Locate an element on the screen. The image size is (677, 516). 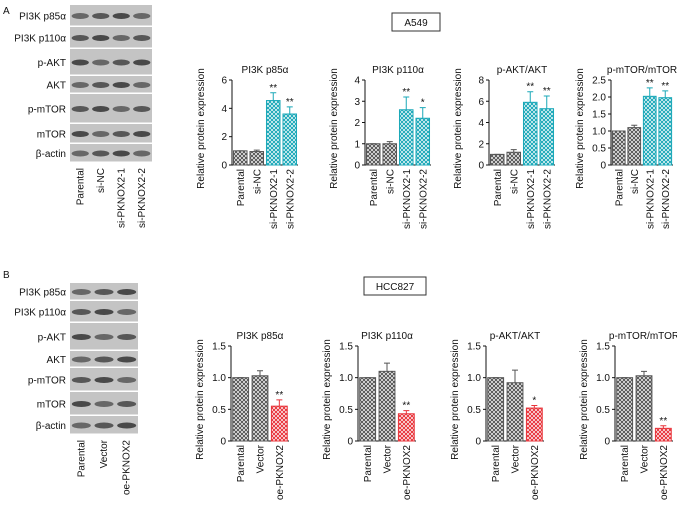
y-tick-label: 3 is located at coordinates (357, 102).